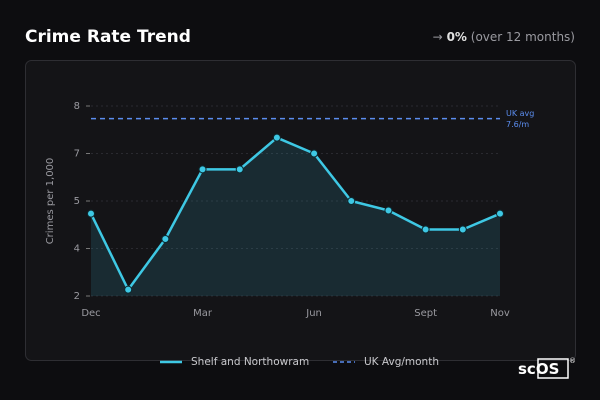 The image size is (600, 400). I want to click on trend-period: (over 12 months), so click(523, 37).